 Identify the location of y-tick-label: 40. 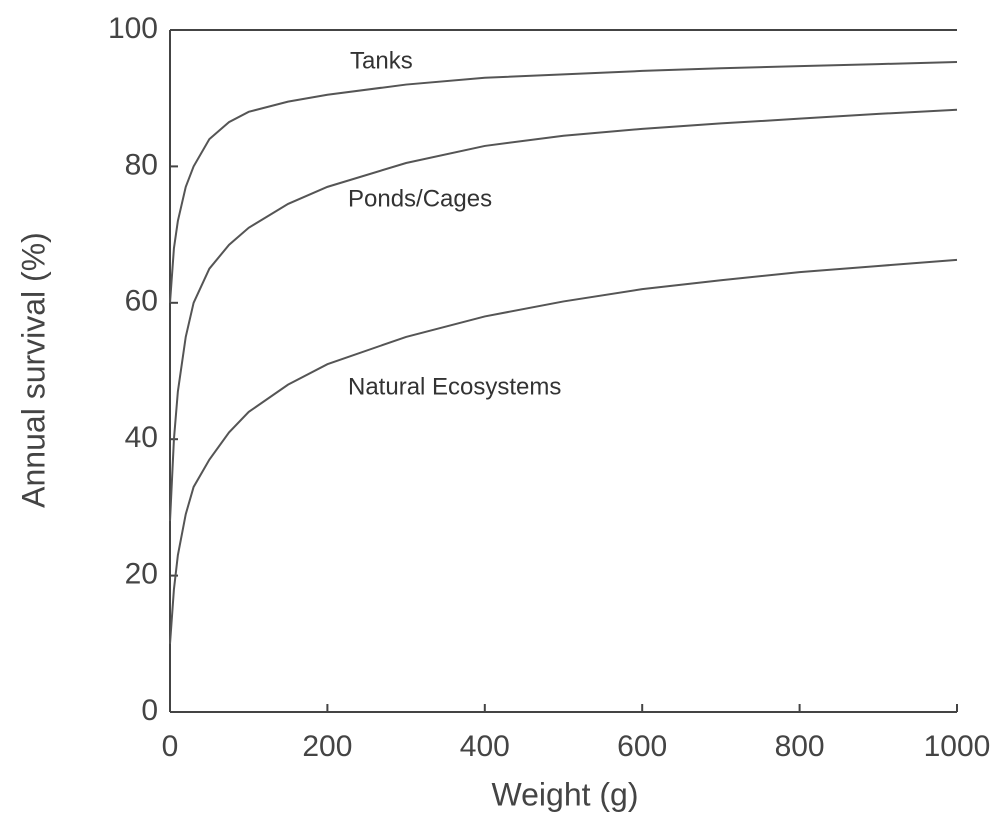
(141, 437).